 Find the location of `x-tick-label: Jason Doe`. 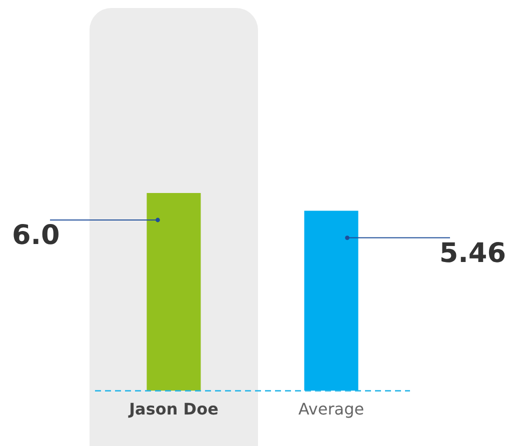

x-tick-label: Jason Doe is located at coordinates (173, 409).